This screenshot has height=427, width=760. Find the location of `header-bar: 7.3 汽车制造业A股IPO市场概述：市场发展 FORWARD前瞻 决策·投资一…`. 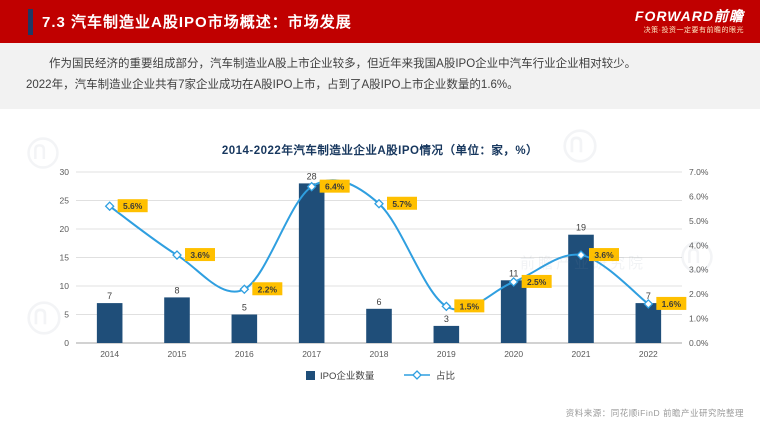

header-bar: 7.3 汽车制造业A股IPO市场概述：市场发展 FORWARD前瞻 决策·投资一… is located at coordinates (380, 21).